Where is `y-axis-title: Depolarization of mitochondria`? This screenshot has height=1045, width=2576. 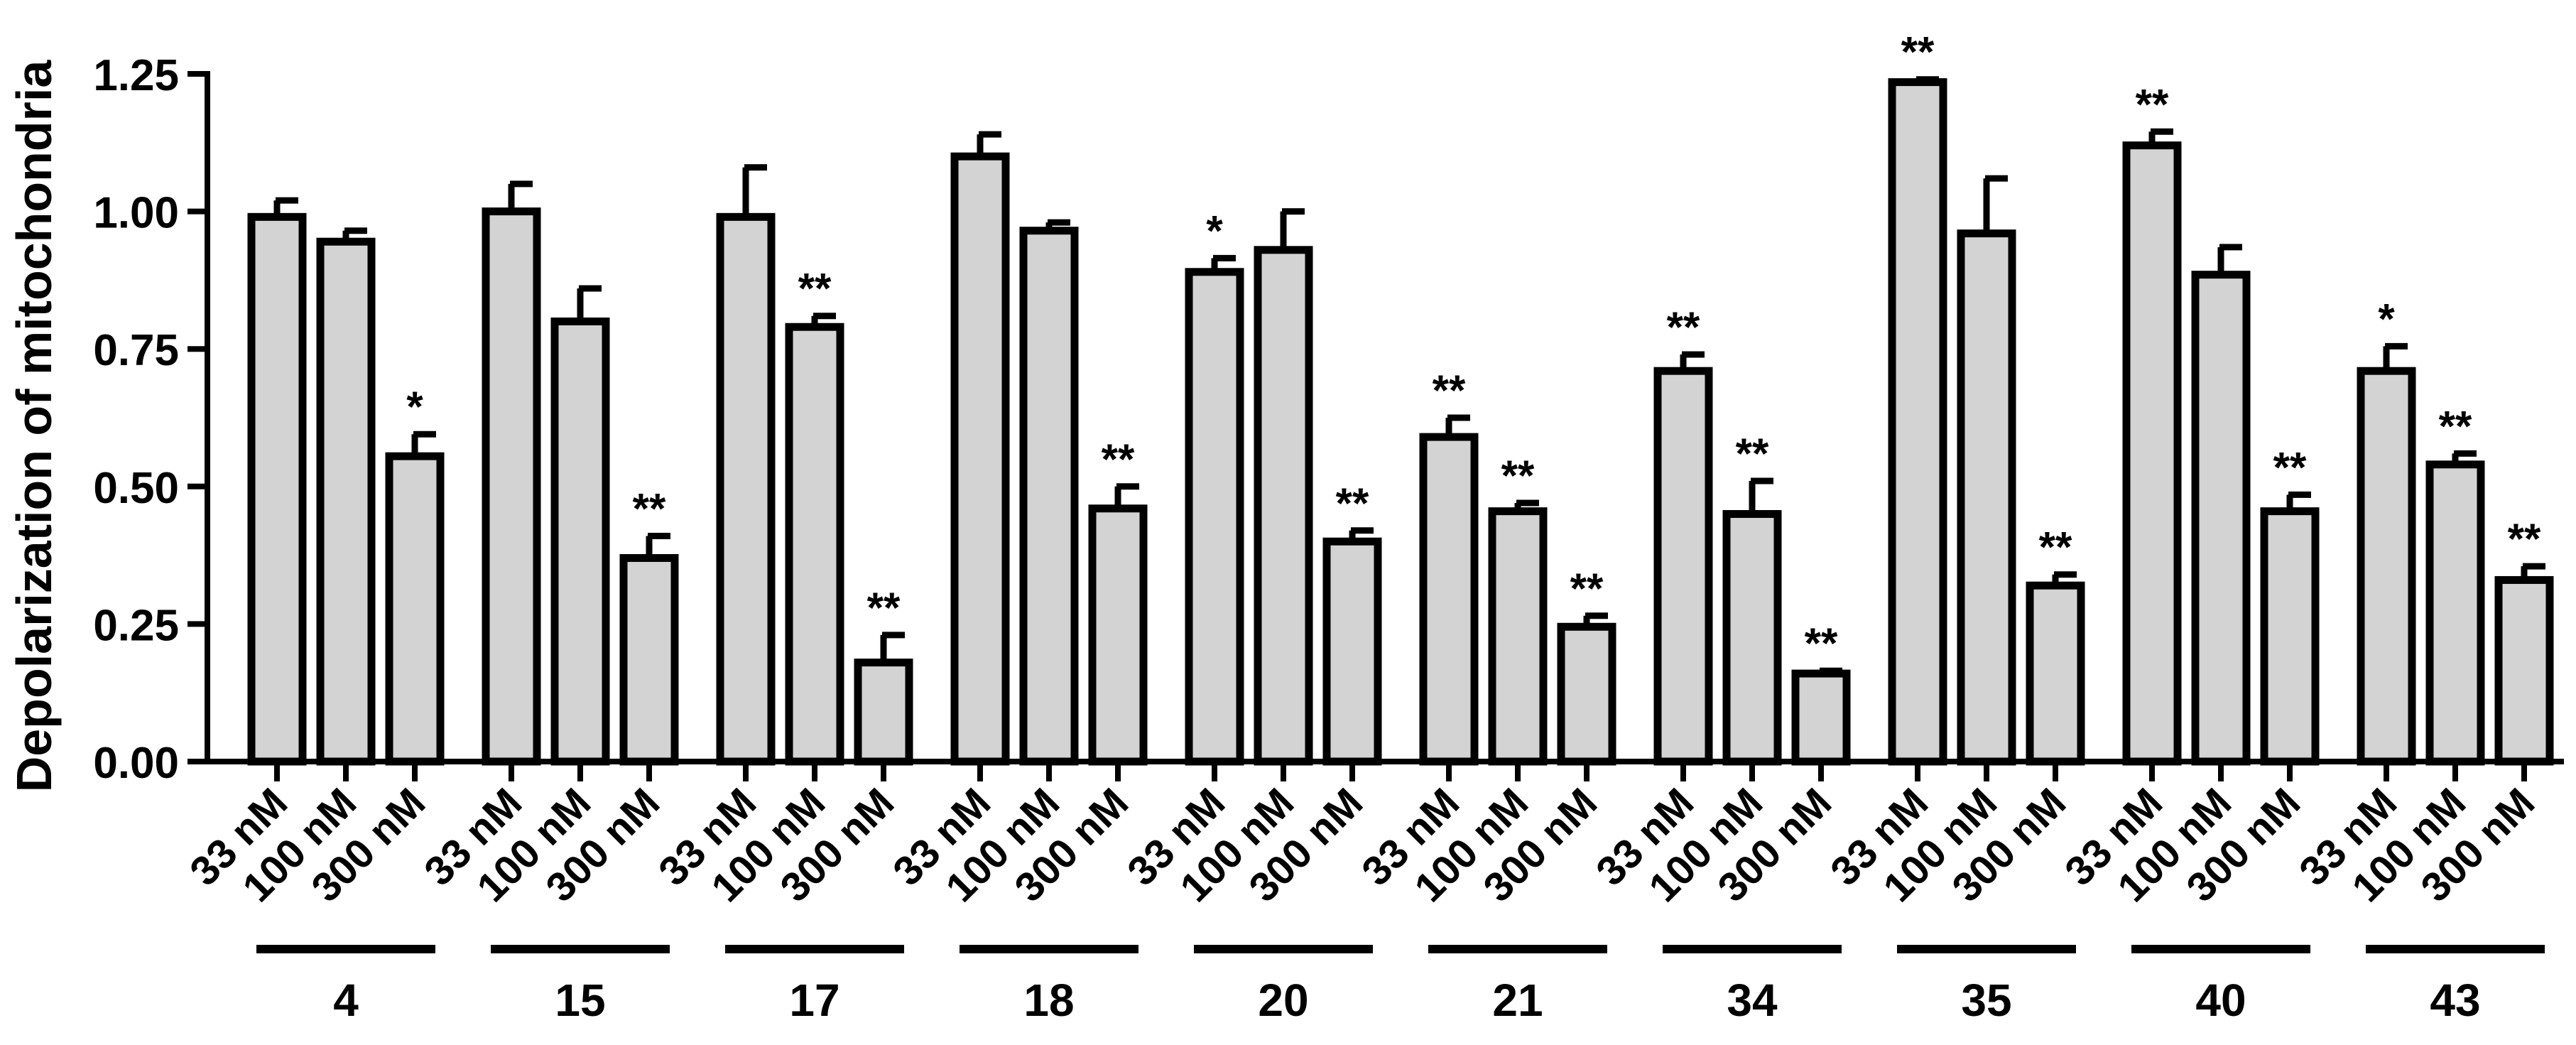 y-axis-title: Depolarization of mitochondria is located at coordinates (34, 426).